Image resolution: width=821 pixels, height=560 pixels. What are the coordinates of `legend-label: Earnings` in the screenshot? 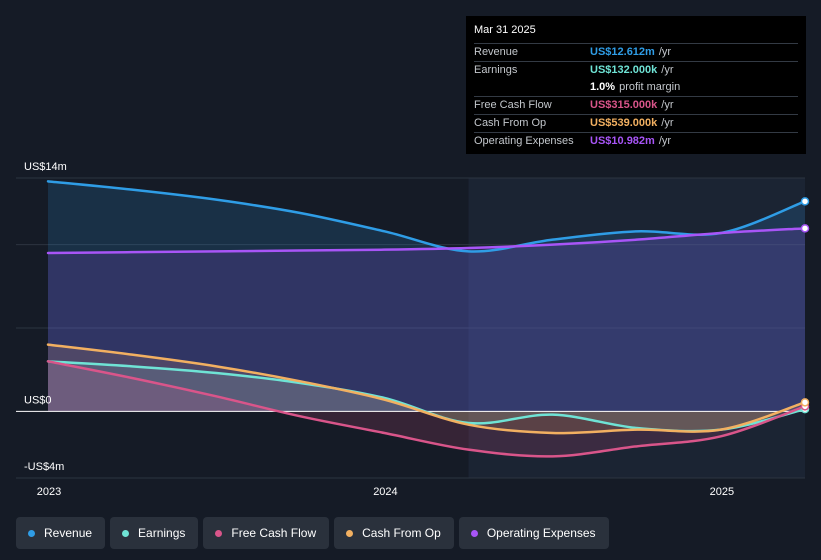 It's located at (162, 533).